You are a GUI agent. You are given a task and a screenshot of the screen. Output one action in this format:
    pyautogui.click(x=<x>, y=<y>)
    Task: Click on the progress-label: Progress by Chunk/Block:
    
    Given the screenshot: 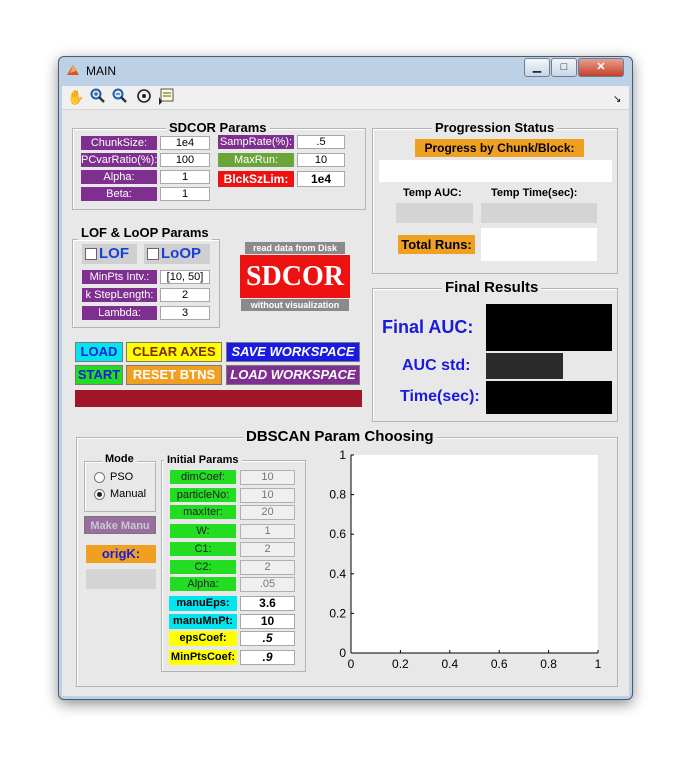 What is the action you would take?
    pyautogui.click(x=499, y=148)
    